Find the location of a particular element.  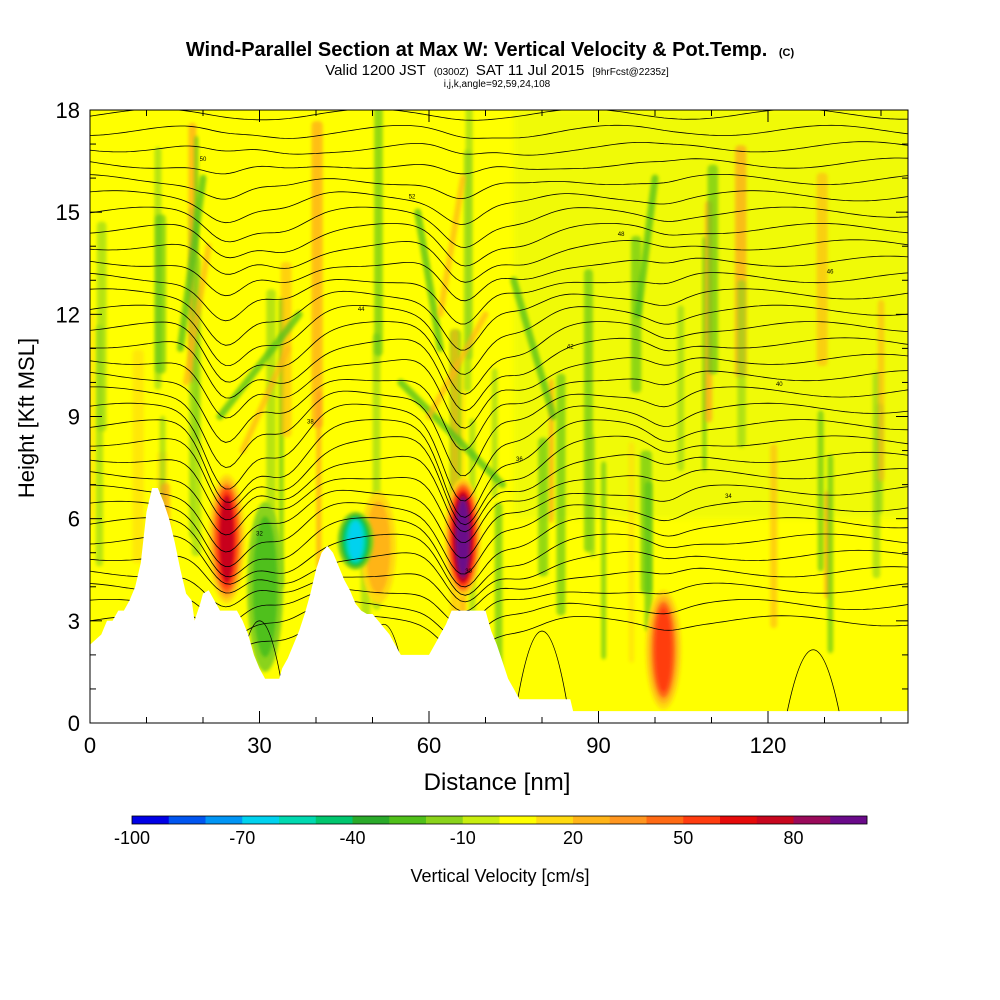

theta-contour-label: 36 is located at coordinates (519, 460).